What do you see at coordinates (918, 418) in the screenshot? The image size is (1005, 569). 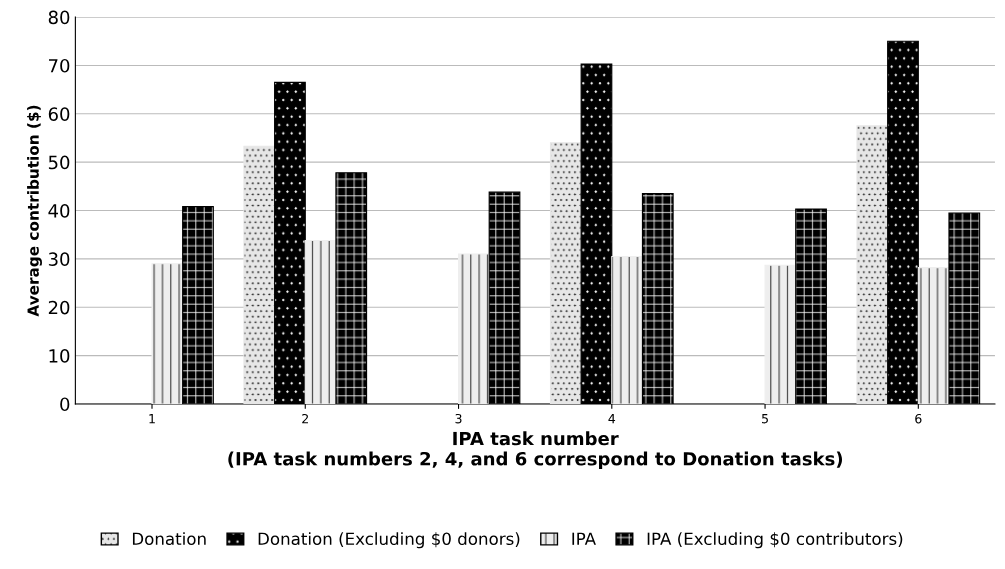 I see `x-tick-label: 6` at bounding box center [918, 418].